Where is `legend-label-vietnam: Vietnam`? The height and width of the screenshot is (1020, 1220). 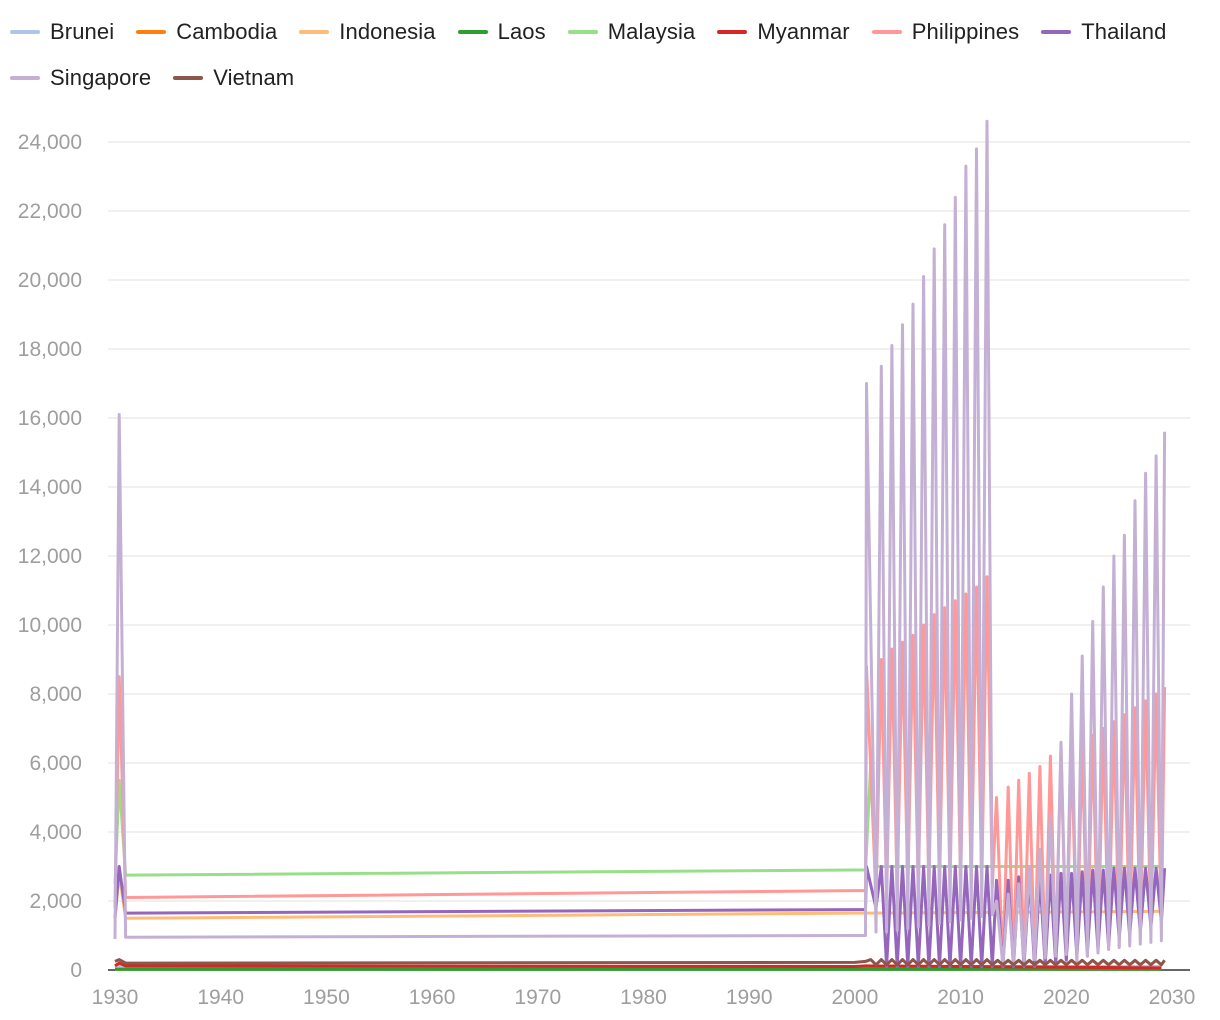
legend-label-vietnam: Vietnam is located at coordinates (254, 77).